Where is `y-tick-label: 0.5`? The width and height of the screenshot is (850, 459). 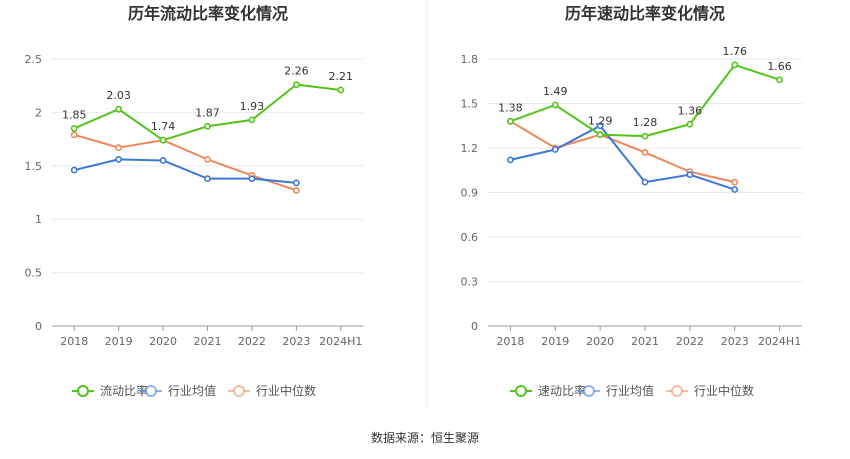
y-tick-label: 0.5 is located at coordinates (34, 273).